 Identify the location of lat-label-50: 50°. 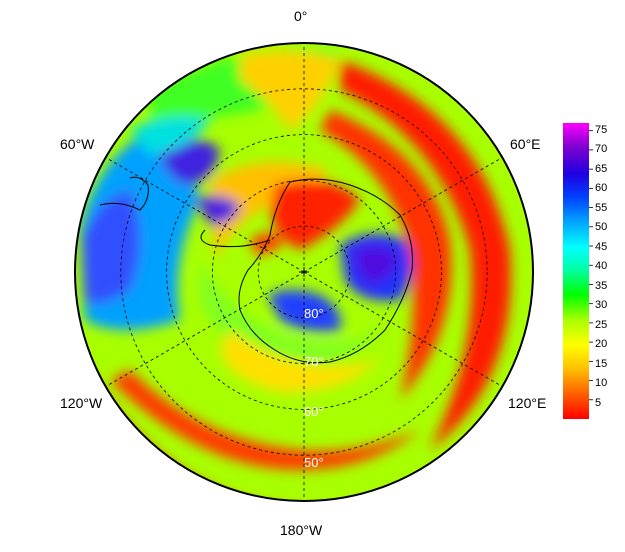
(314, 462).